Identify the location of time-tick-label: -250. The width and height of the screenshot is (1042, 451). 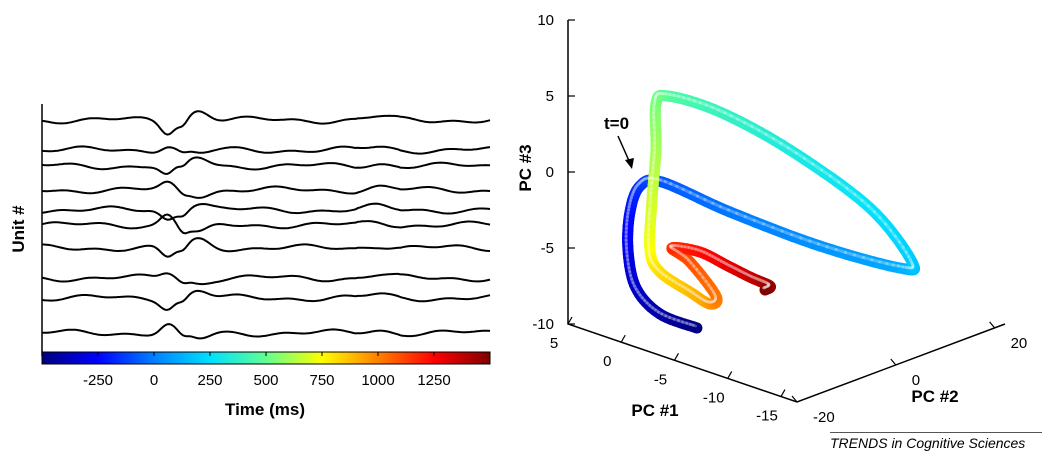
(98, 380).